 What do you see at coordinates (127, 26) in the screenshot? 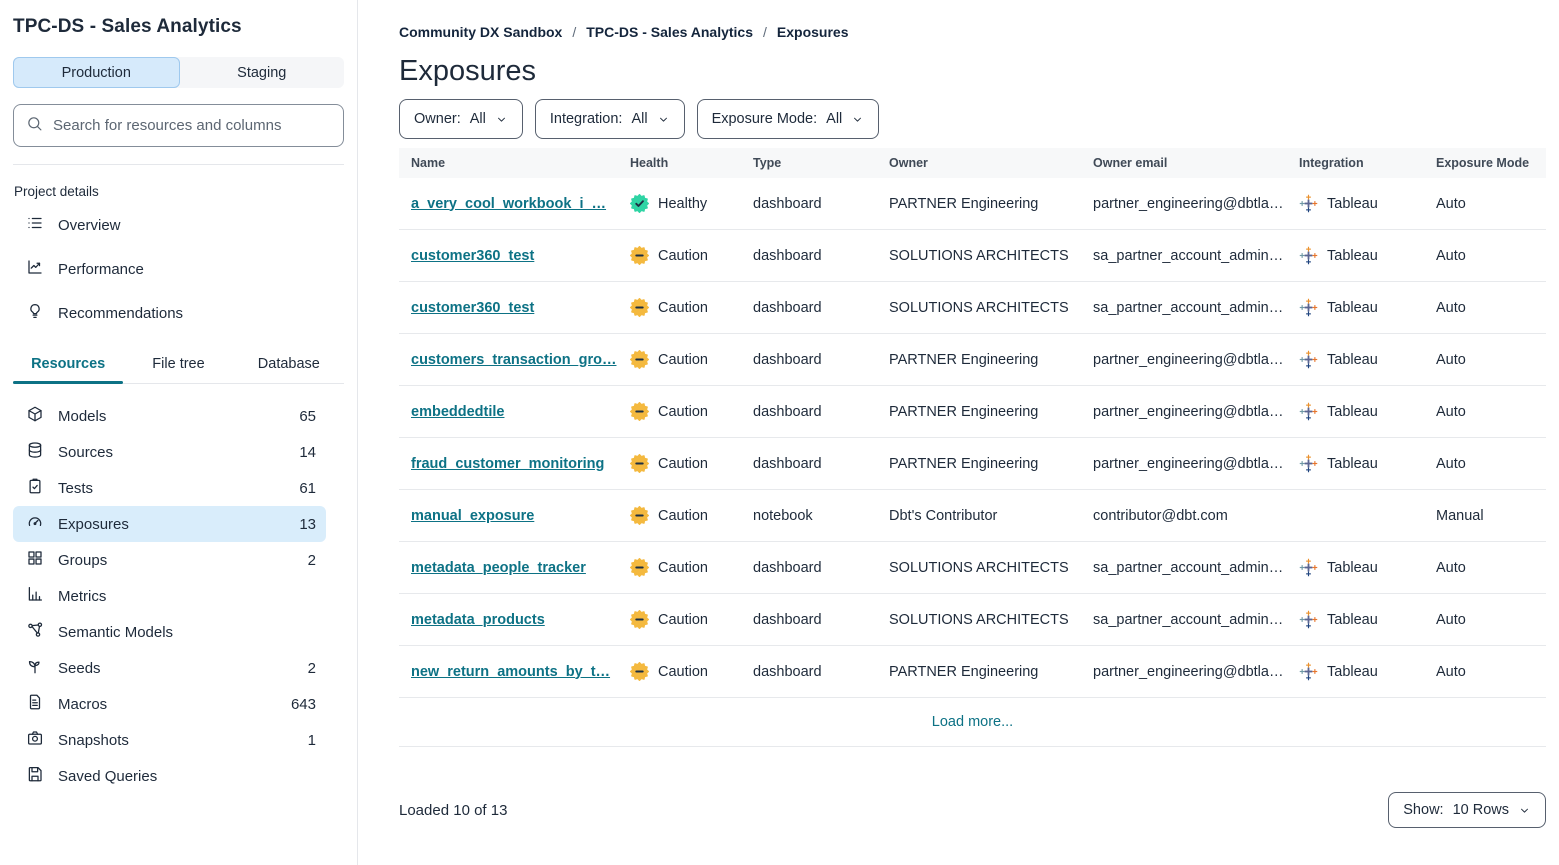
I see `project-title: TPC-DS - Sales Analytics` at bounding box center [127, 26].